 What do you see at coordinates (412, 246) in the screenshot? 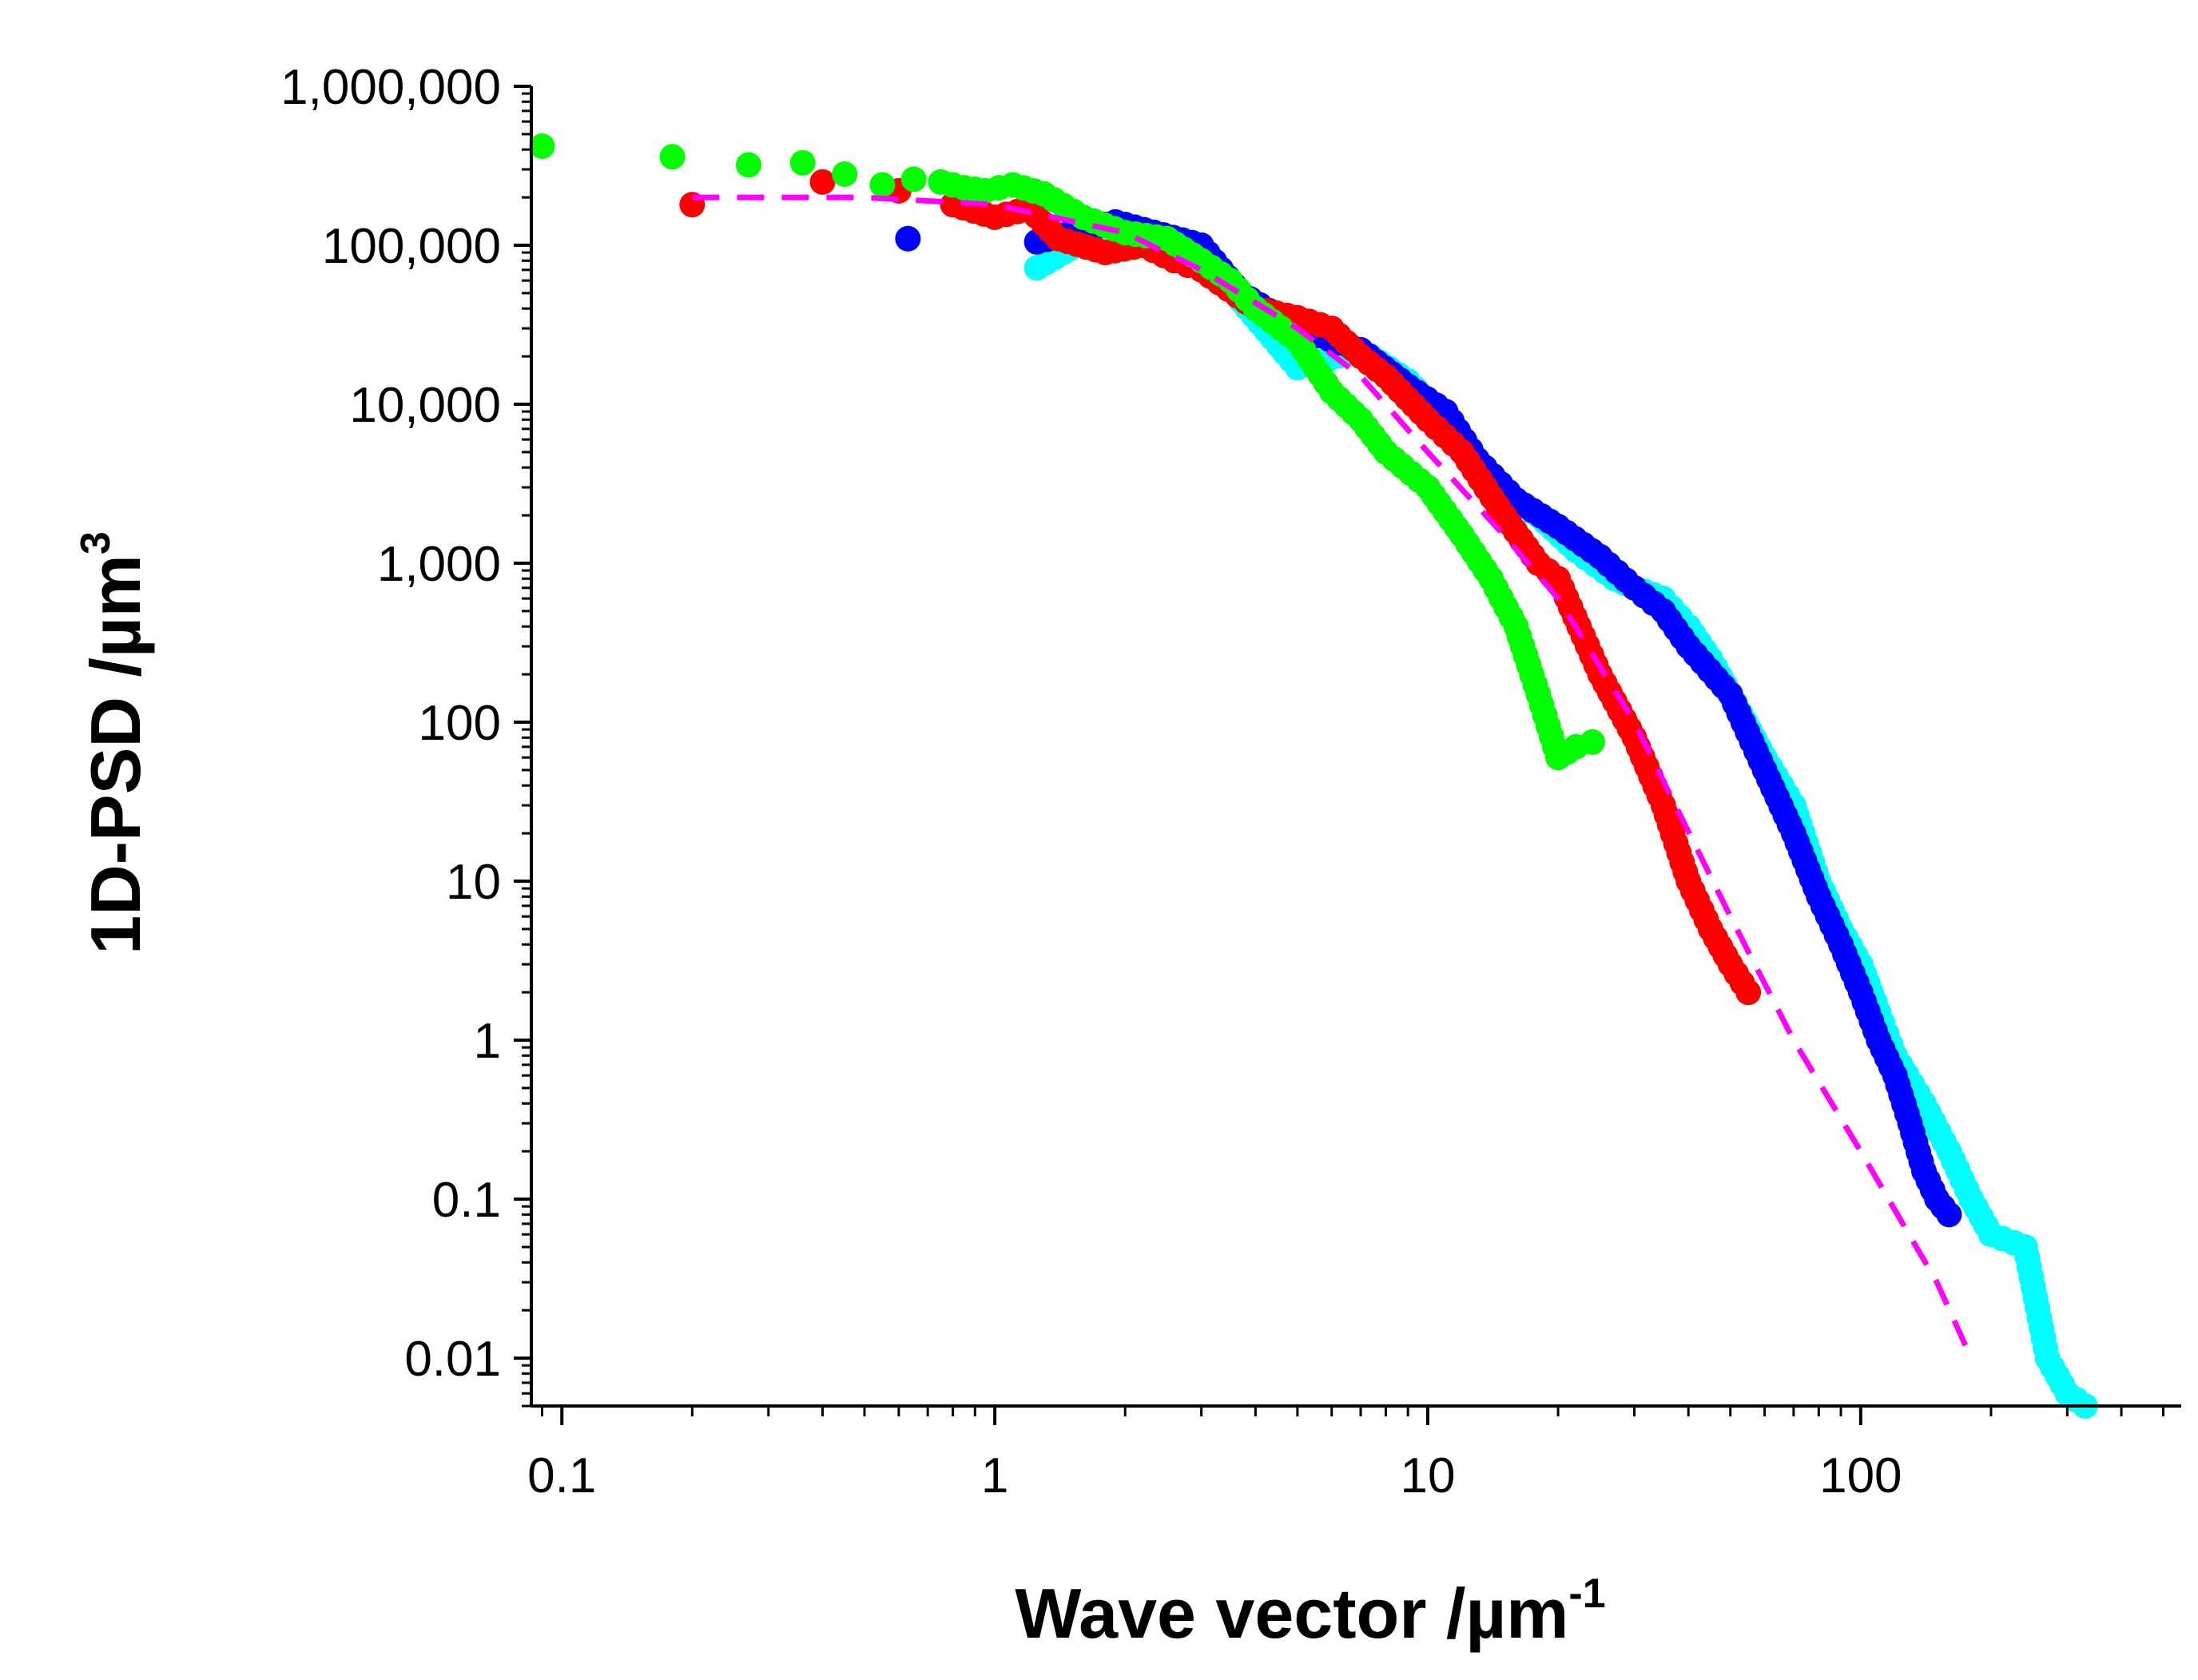
I see `y-tick-label: 100,000` at bounding box center [412, 246].